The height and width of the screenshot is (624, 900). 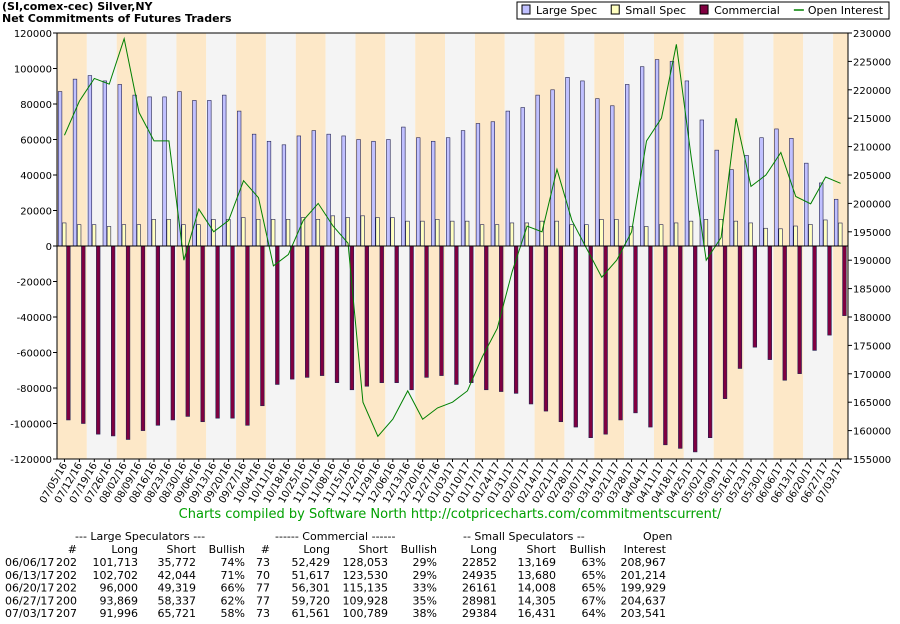 What do you see at coordinates (33, 70) in the screenshot?
I see `y-tick-label: 100000` at bounding box center [33, 70].